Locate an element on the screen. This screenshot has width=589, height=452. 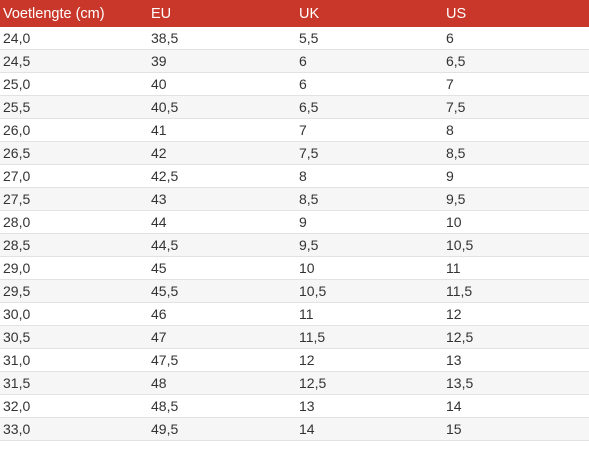
table-row: 33,0 49,5 14 15 is located at coordinates (294, 429).